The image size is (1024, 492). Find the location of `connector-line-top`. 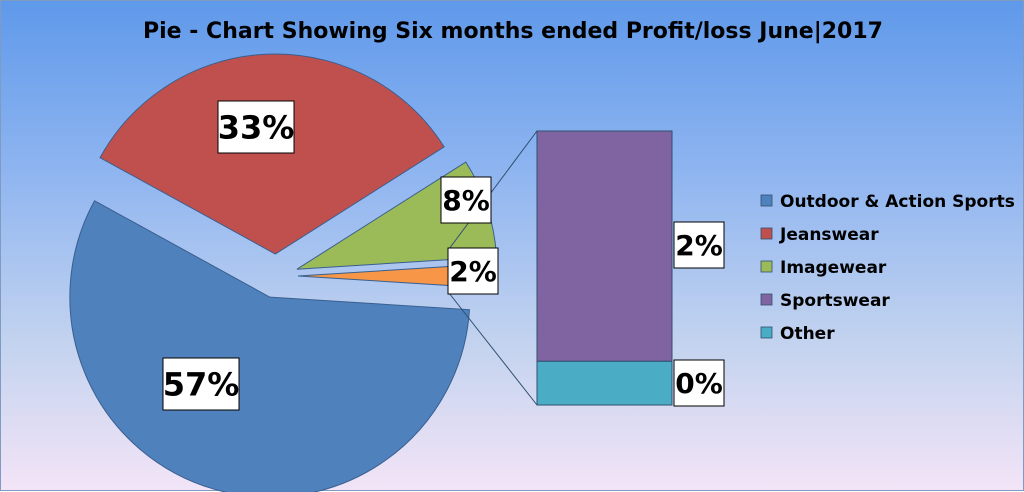

connector-line-top is located at coordinates (493, 190).